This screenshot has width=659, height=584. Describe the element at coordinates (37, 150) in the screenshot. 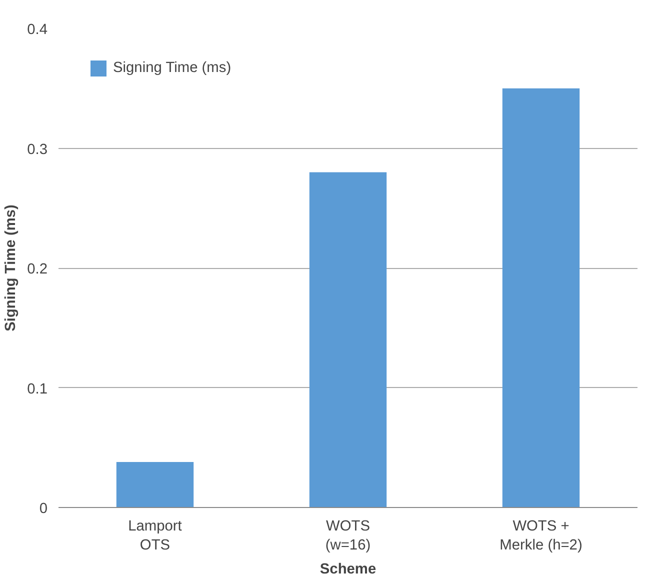

I see `y-tick-label: 0.3` at that location.